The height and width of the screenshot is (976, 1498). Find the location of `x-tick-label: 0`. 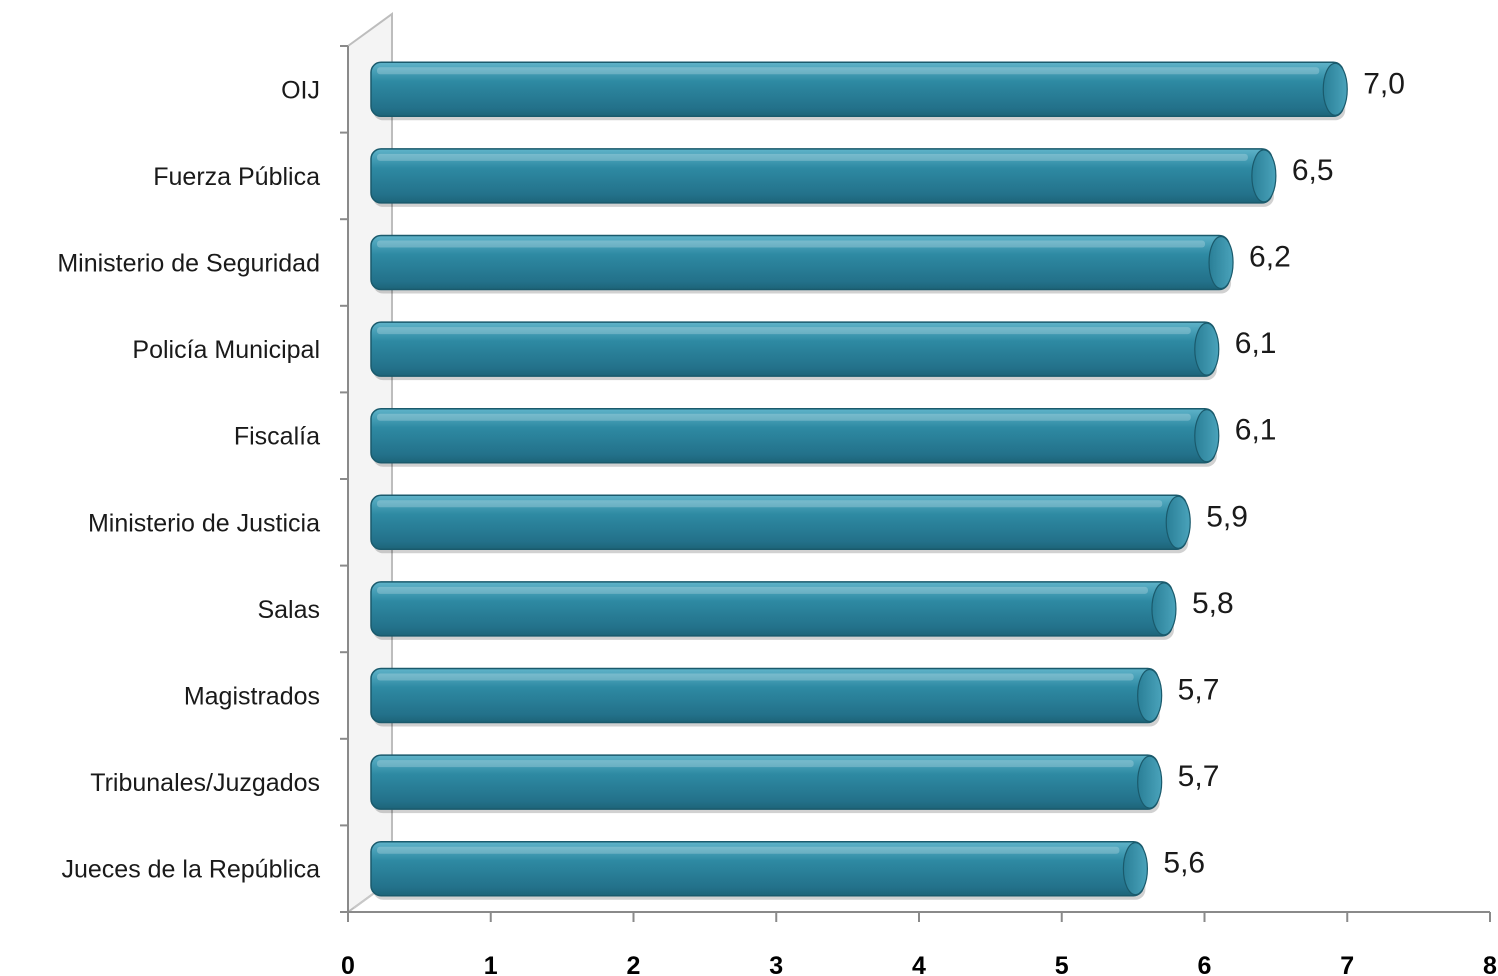

x-tick-label: 0 is located at coordinates (348, 964).